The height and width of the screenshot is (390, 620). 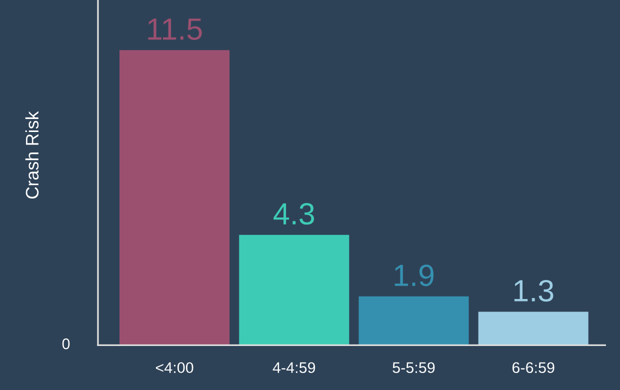 What do you see at coordinates (66, 344) in the screenshot?
I see `text: 0` at bounding box center [66, 344].